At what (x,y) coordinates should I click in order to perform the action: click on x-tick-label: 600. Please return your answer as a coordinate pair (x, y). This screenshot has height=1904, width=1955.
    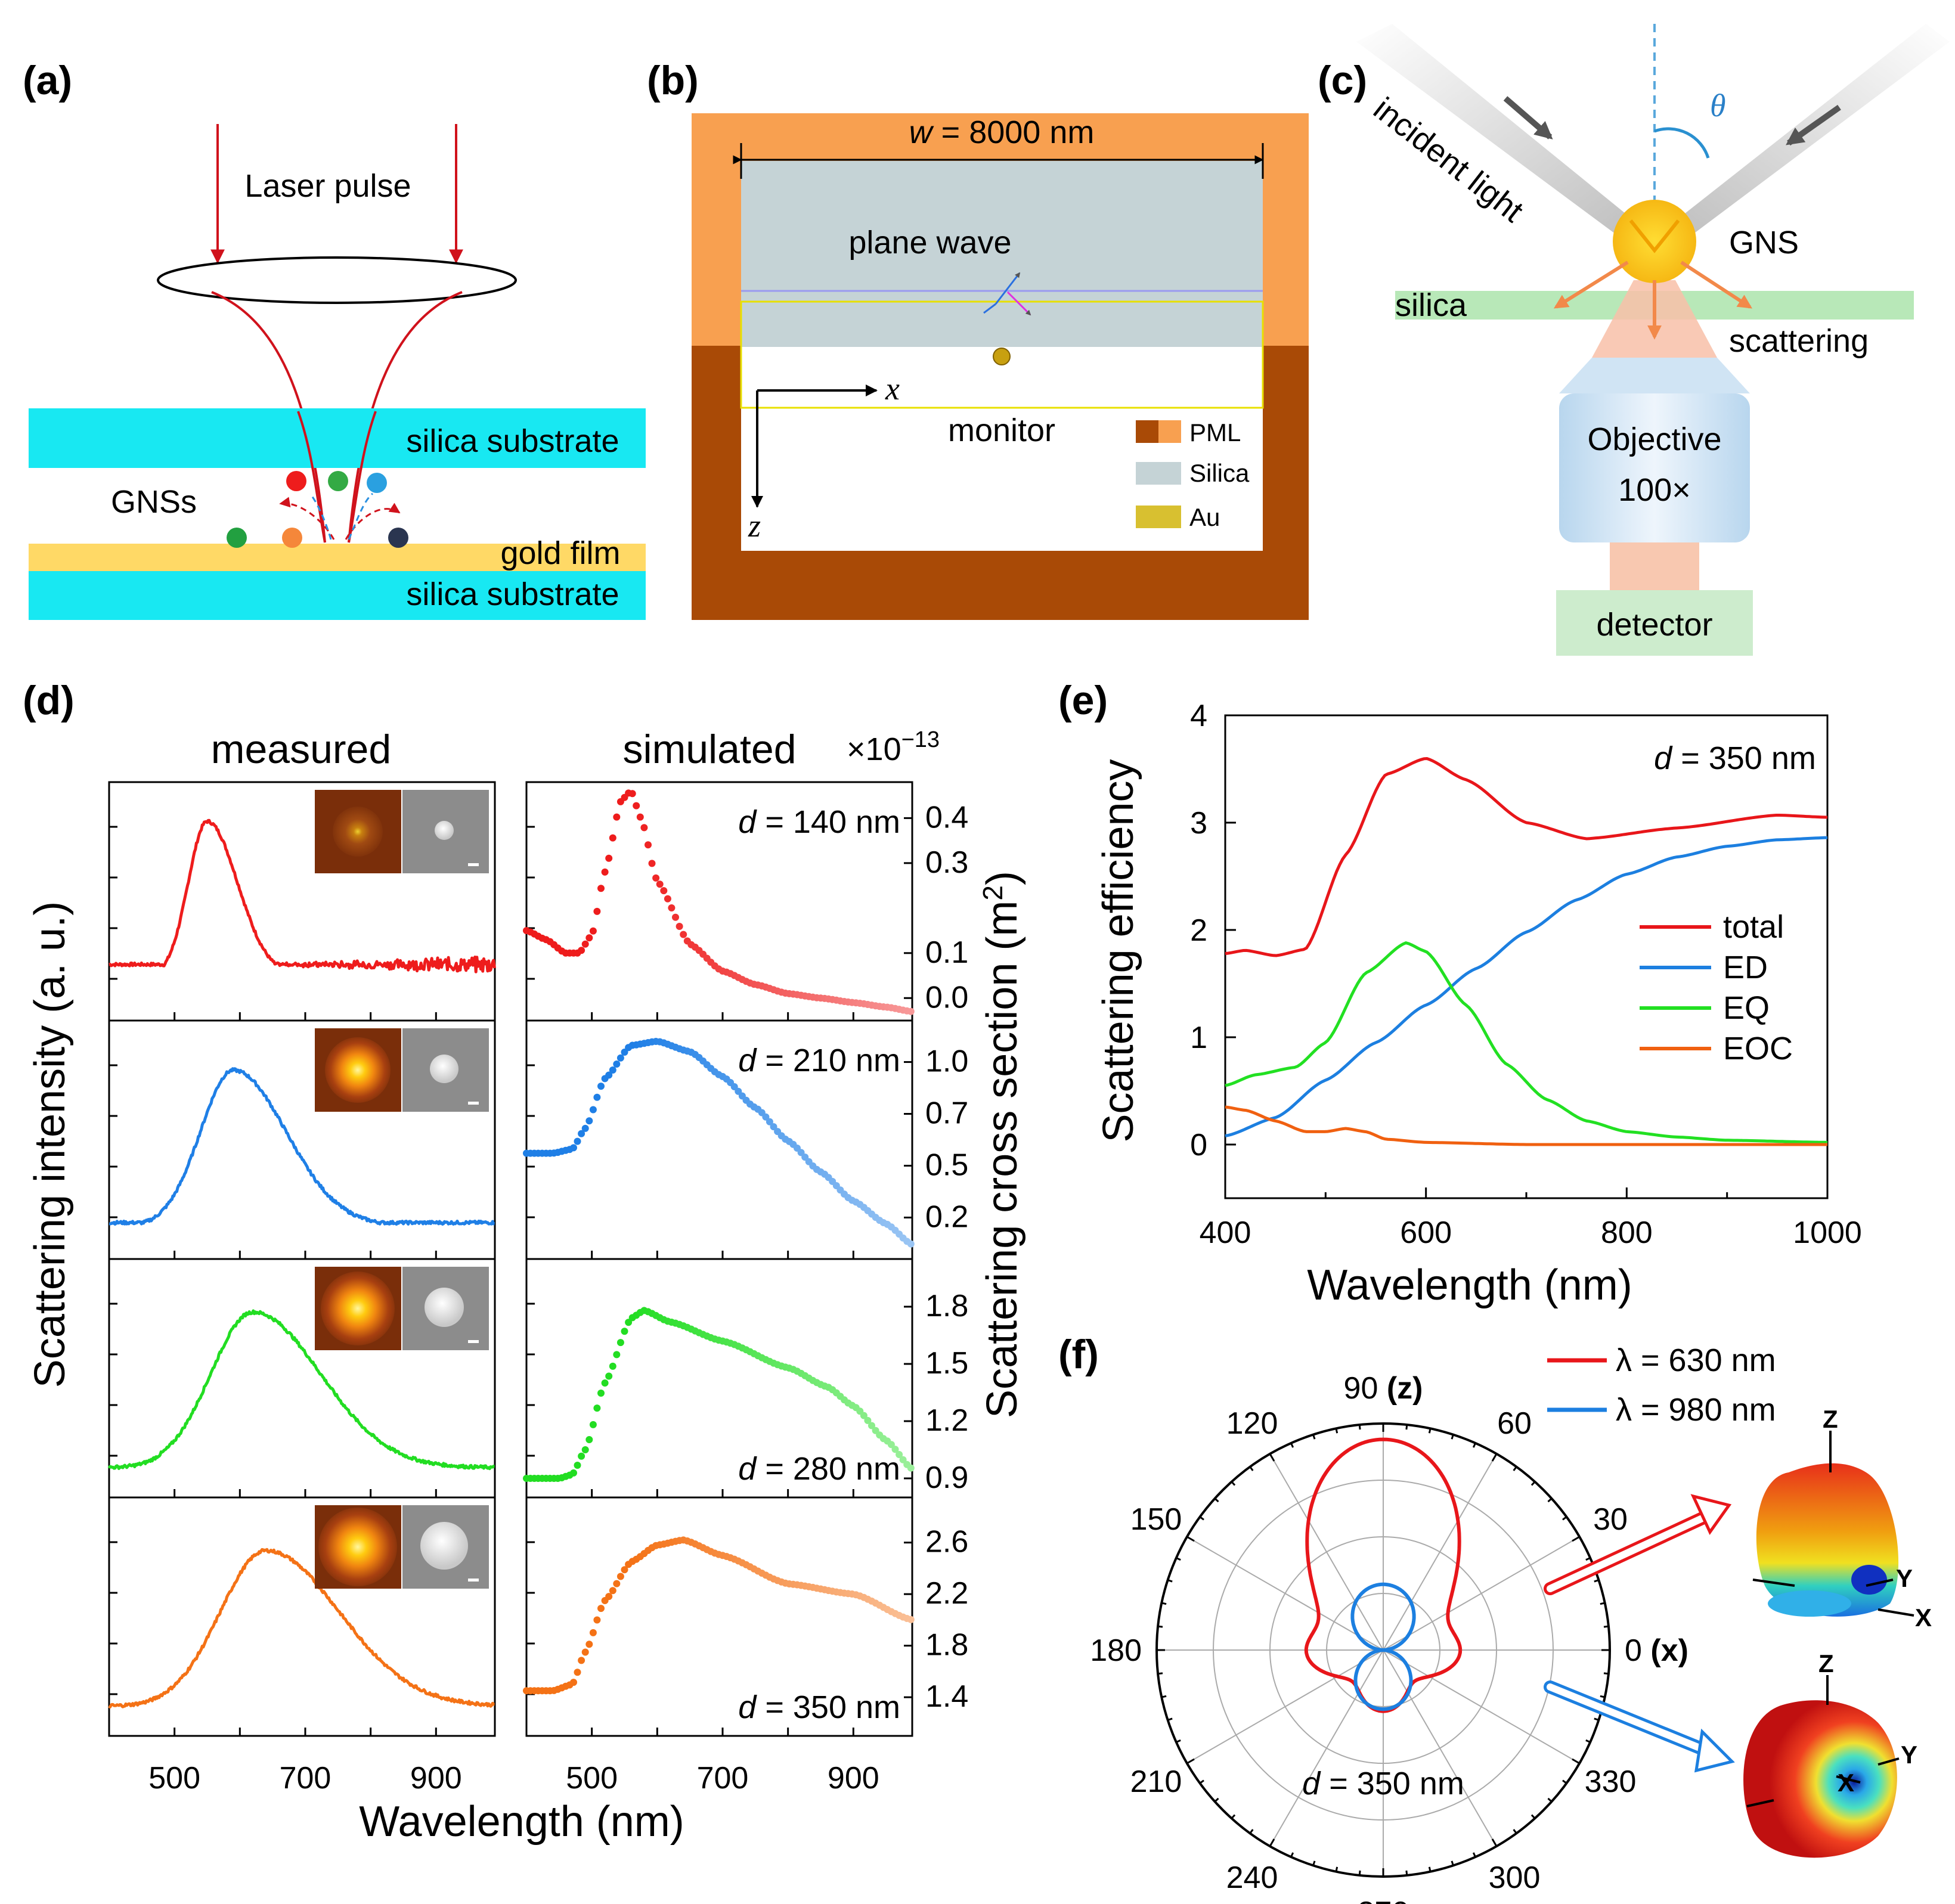
    Looking at the image, I should click on (1426, 1233).